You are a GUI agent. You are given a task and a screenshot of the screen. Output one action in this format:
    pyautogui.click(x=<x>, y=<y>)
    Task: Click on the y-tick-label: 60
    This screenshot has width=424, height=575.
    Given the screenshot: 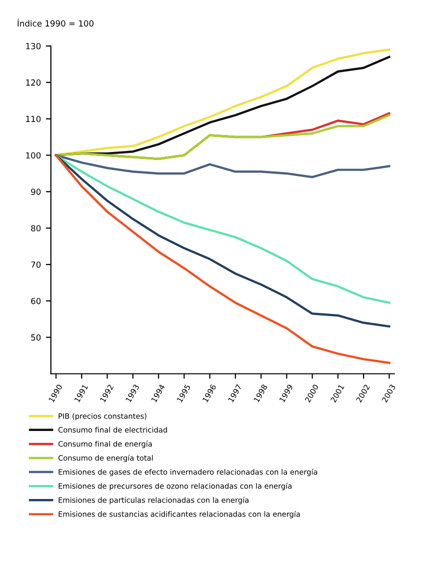 What is the action you would take?
    pyautogui.click(x=36, y=301)
    